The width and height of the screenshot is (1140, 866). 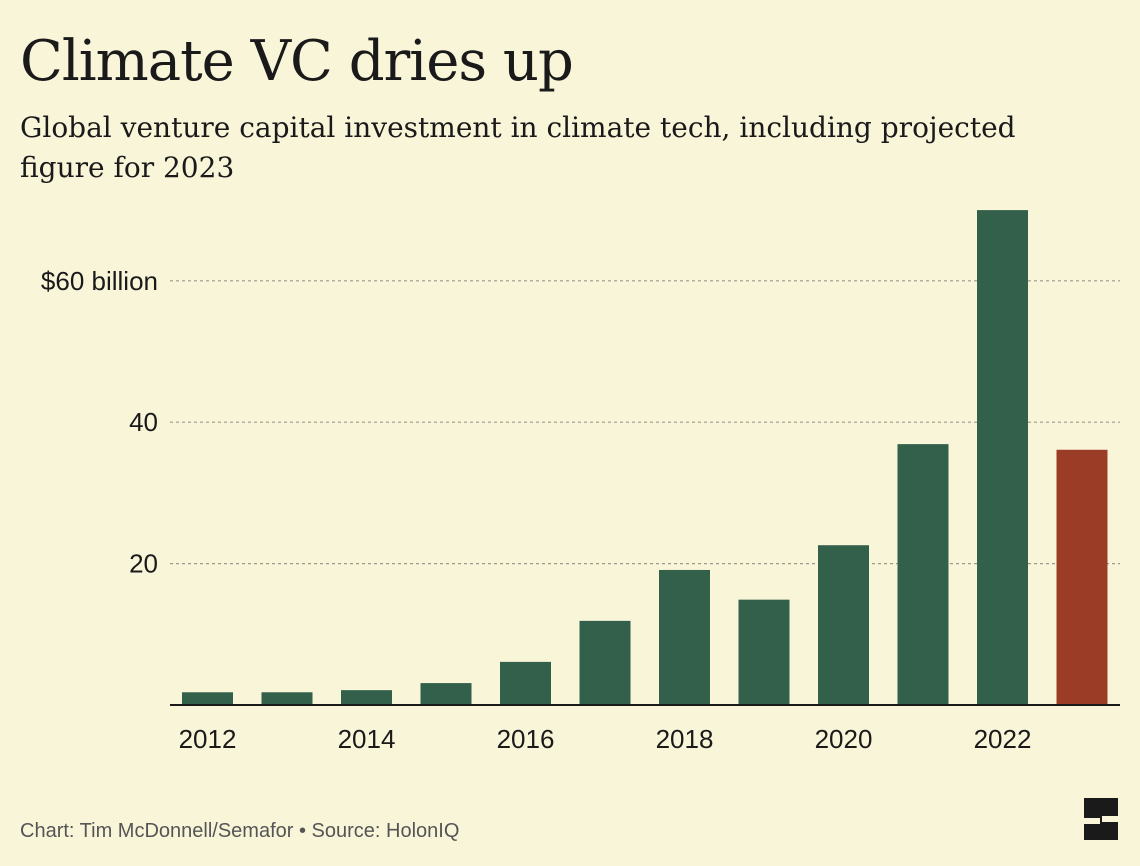 I want to click on y-tick-label: 20, so click(x=143, y=564).